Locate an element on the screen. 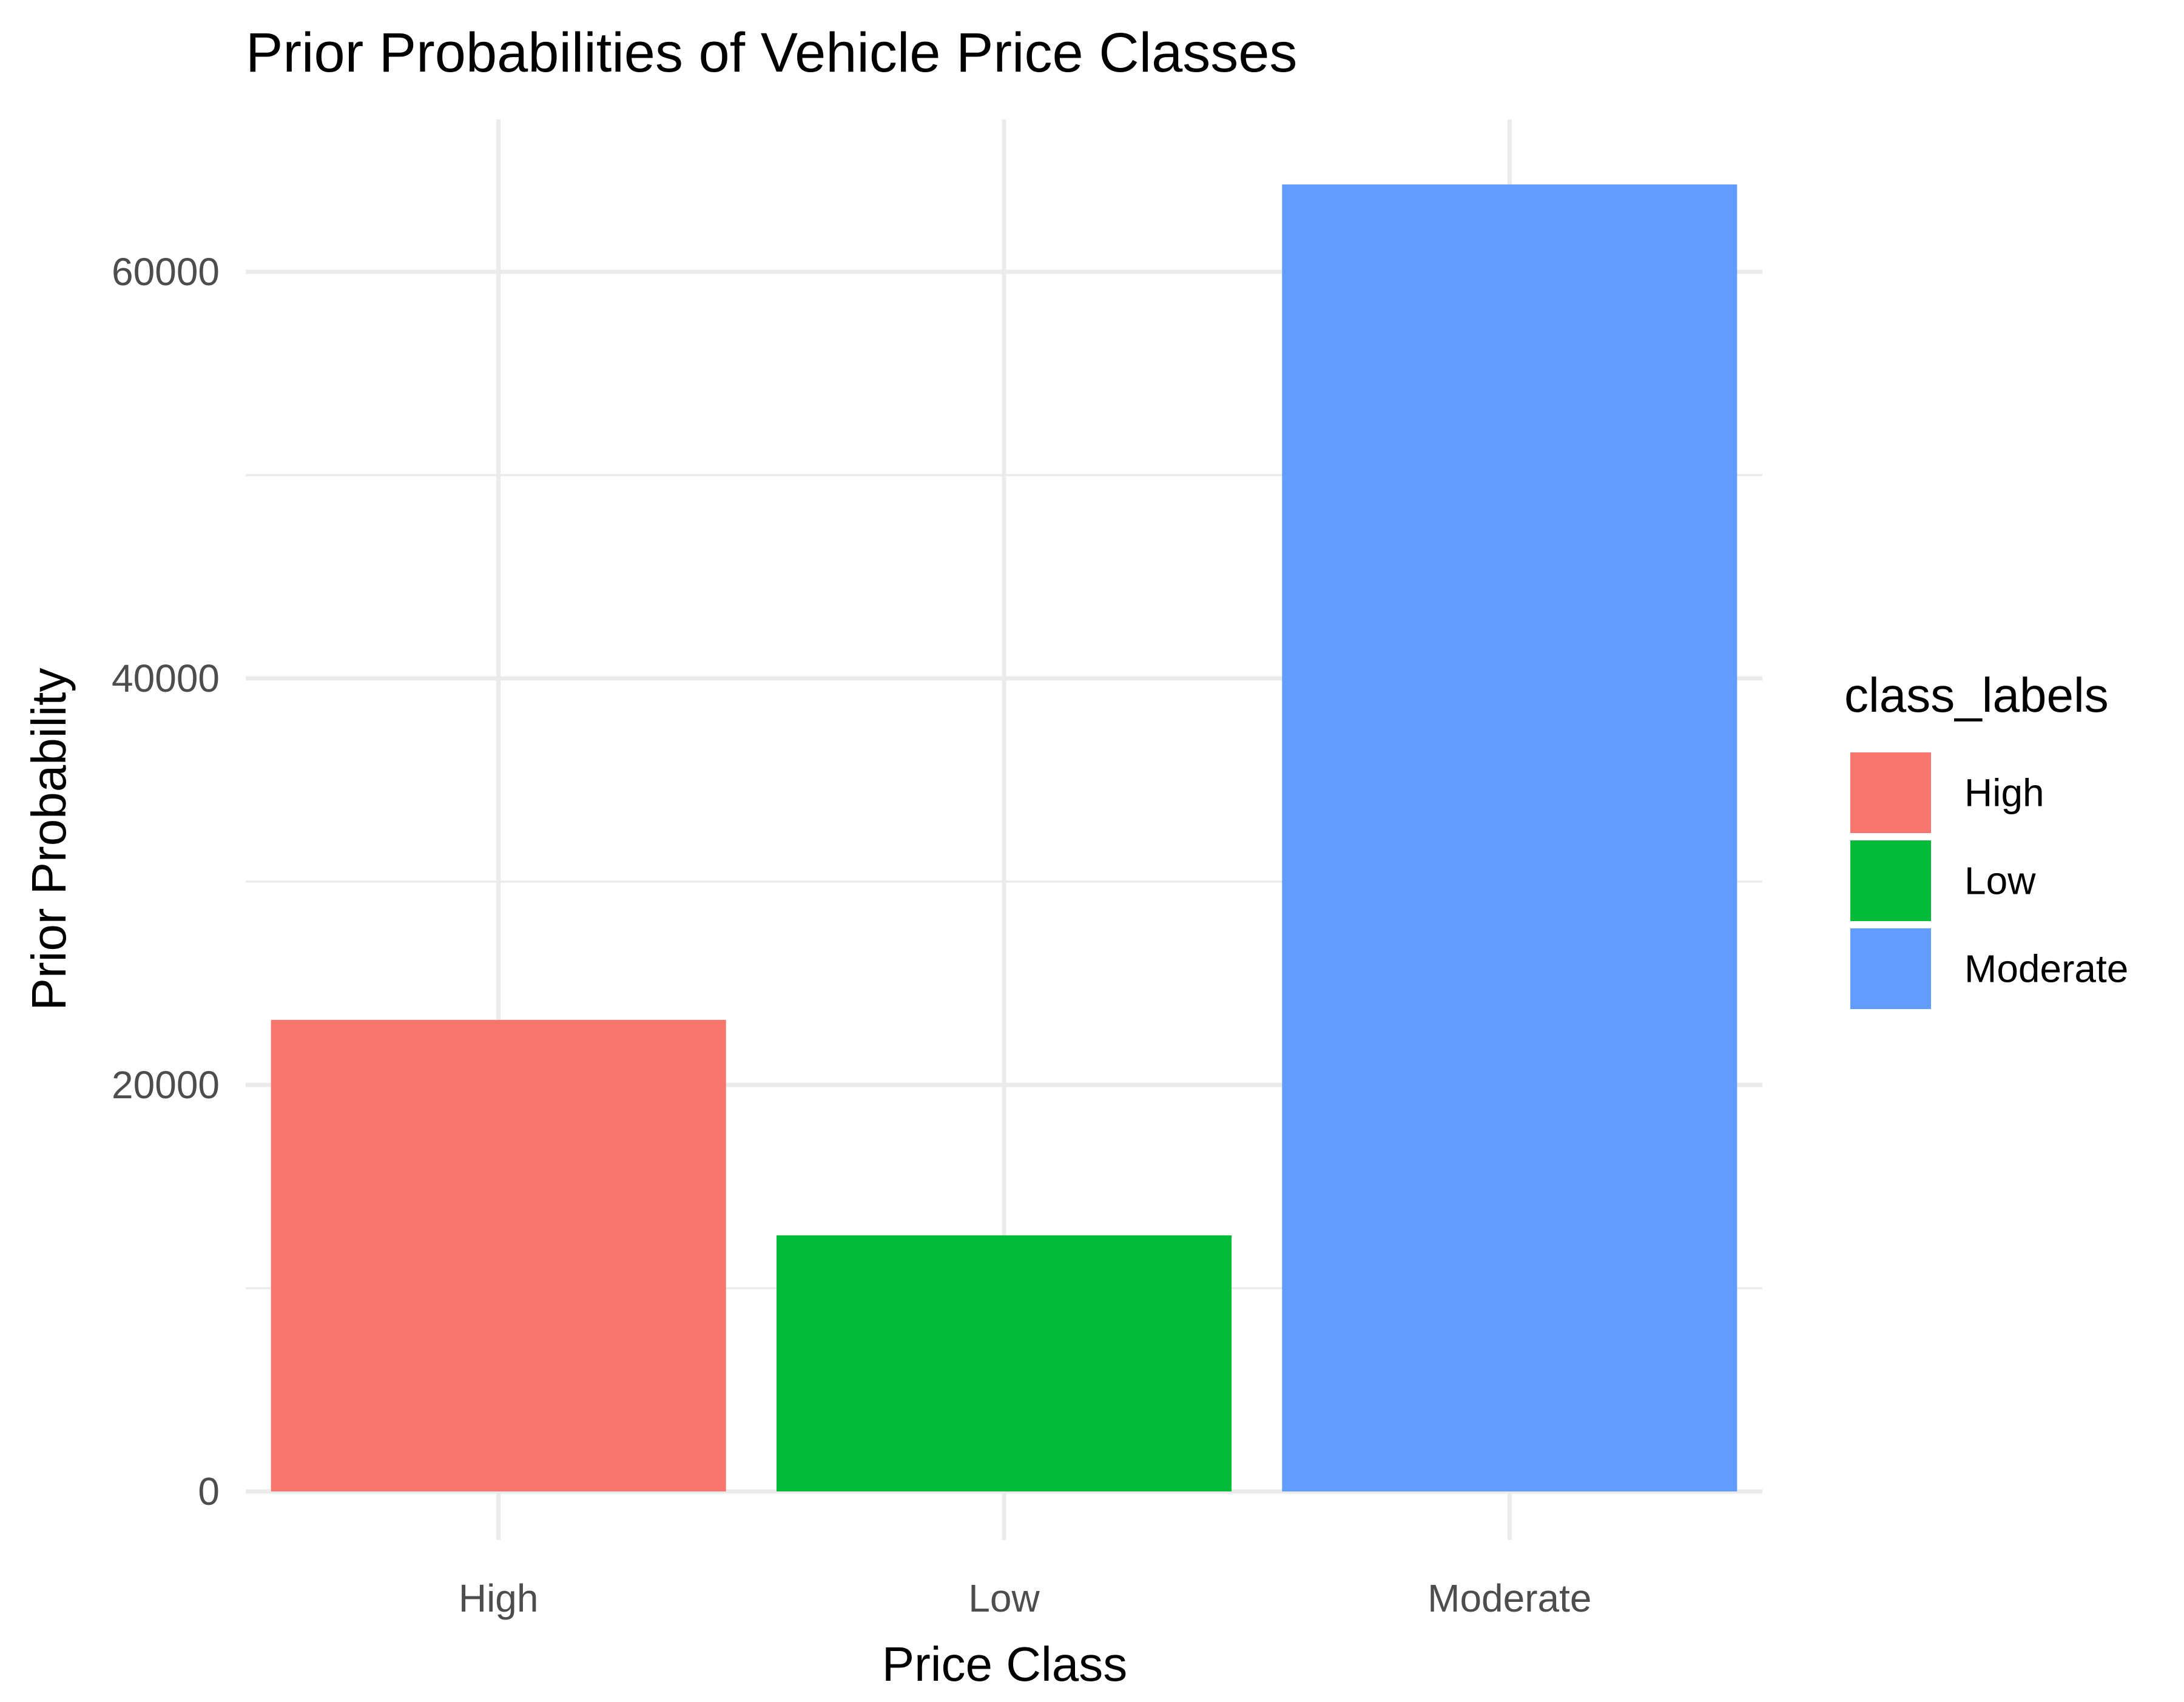 Image resolution: width=2184 pixels, height=1702 pixels. legend-label: Low is located at coordinates (2000, 881).